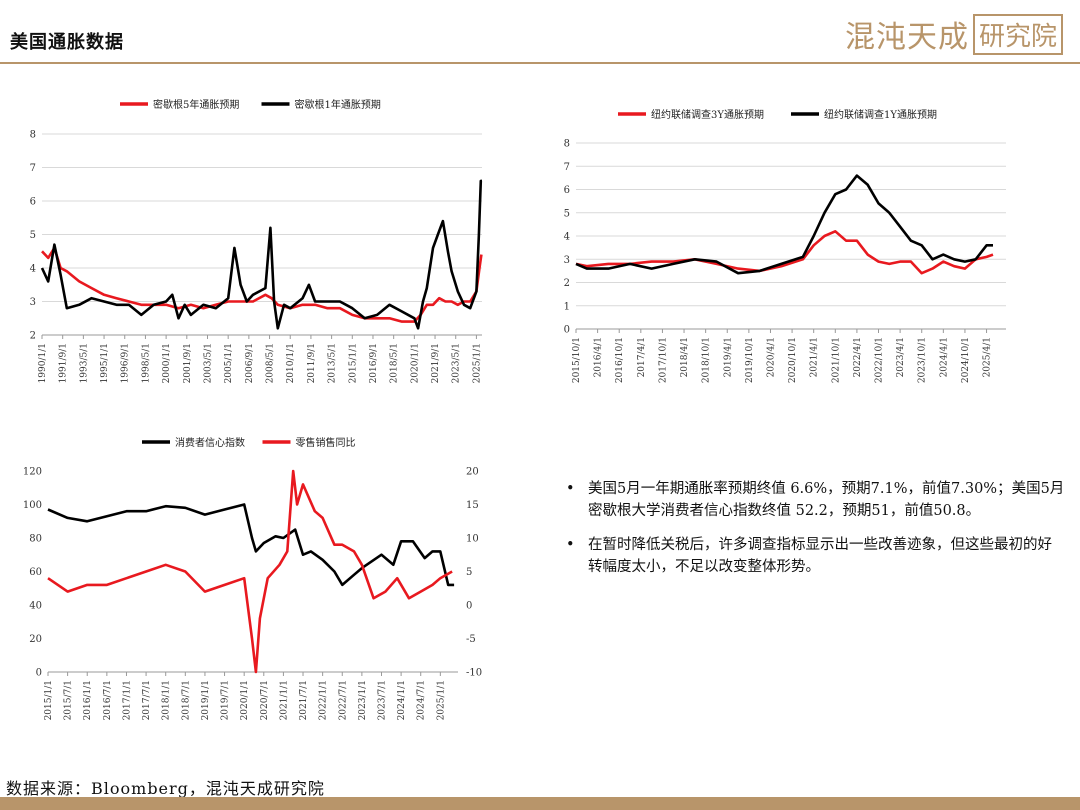 The height and width of the screenshot is (810, 1080). I want to click on y-tick-label: 5, so click(567, 213).